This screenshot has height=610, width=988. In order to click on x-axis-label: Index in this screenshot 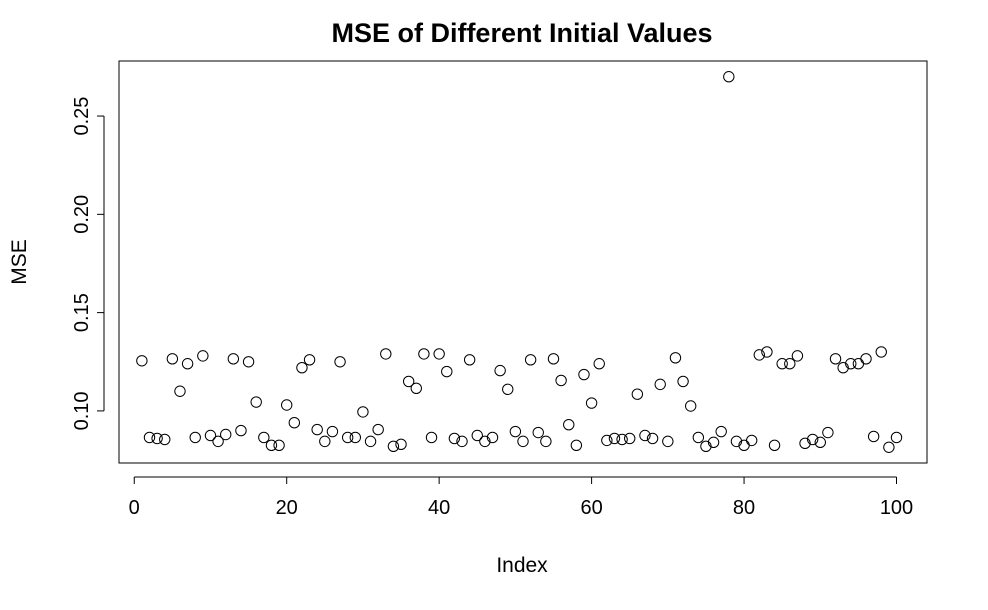, I will do `click(522, 565)`.